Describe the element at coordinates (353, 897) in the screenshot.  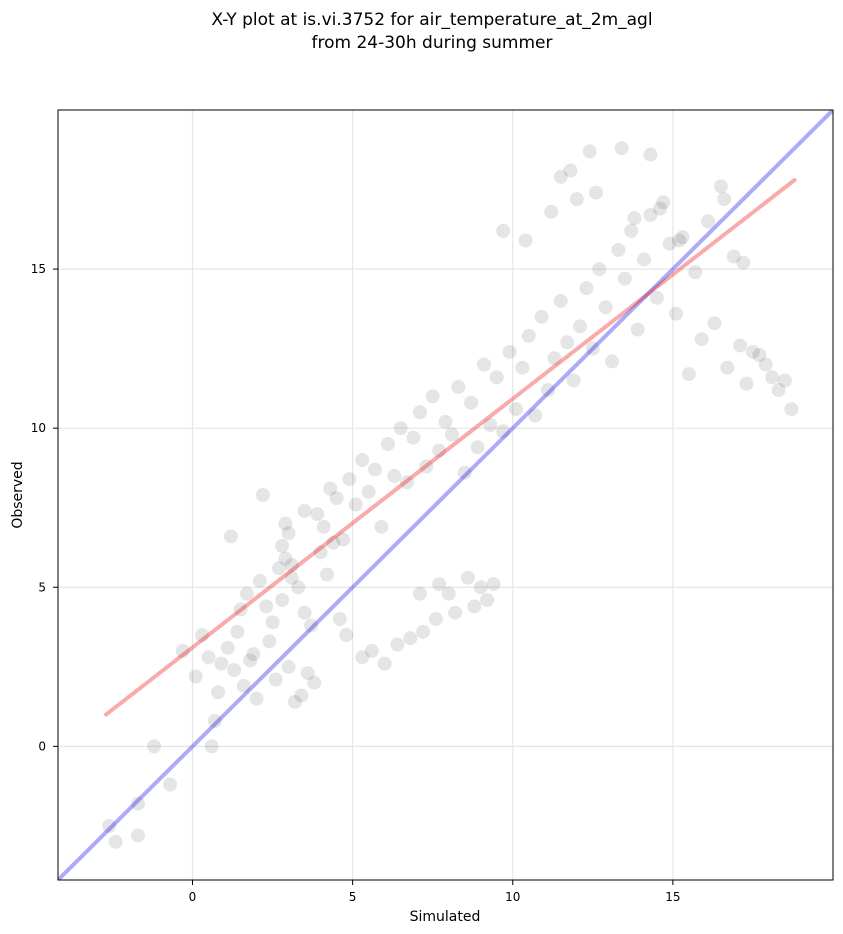
I see `x-tick-label: 5` at that location.